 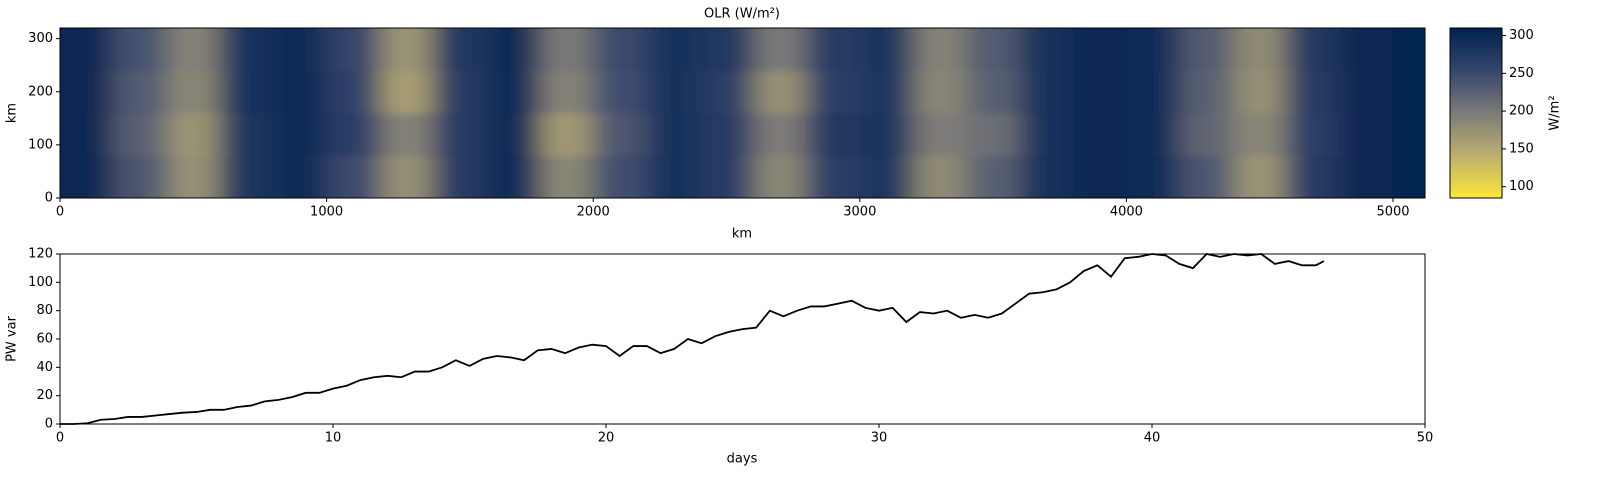 I want to click on x-axis-label: days, so click(x=742, y=459).